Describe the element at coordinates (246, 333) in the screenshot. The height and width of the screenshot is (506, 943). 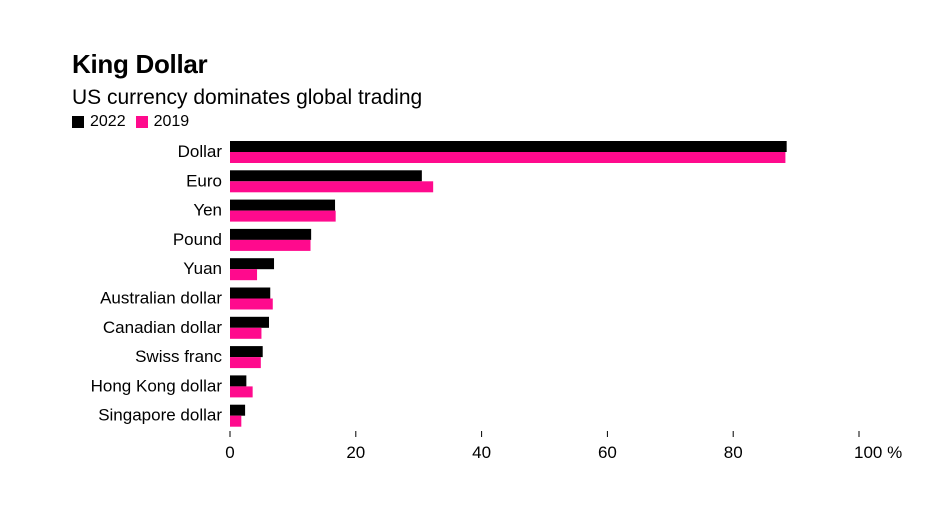
I see `bar-2019-canadian-dollar` at that location.